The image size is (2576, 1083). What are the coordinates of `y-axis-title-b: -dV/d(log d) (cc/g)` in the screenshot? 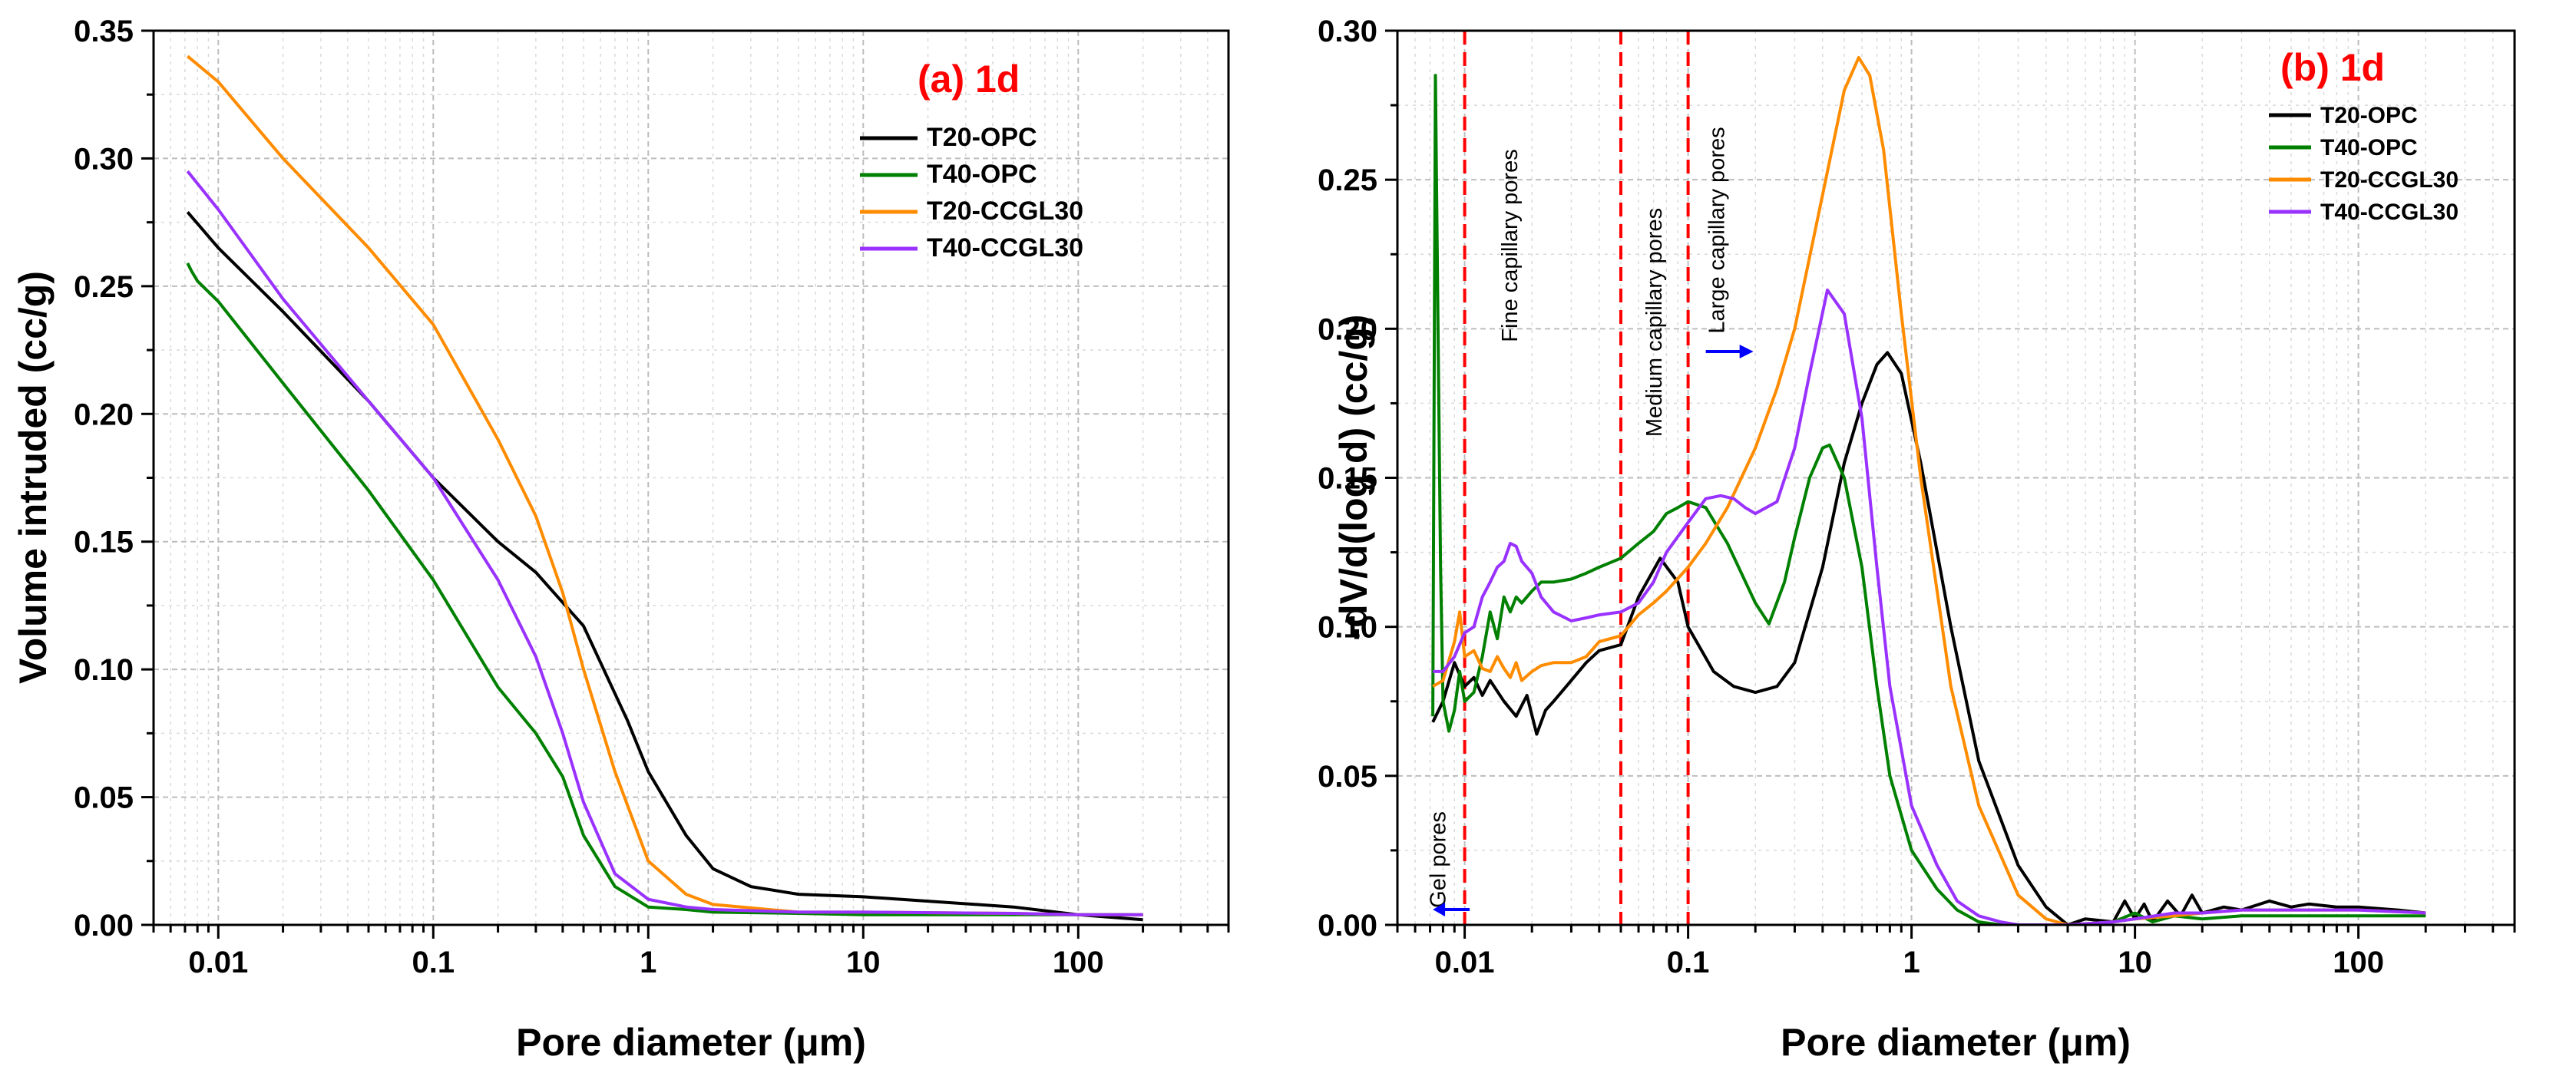 It's located at (1353, 478).